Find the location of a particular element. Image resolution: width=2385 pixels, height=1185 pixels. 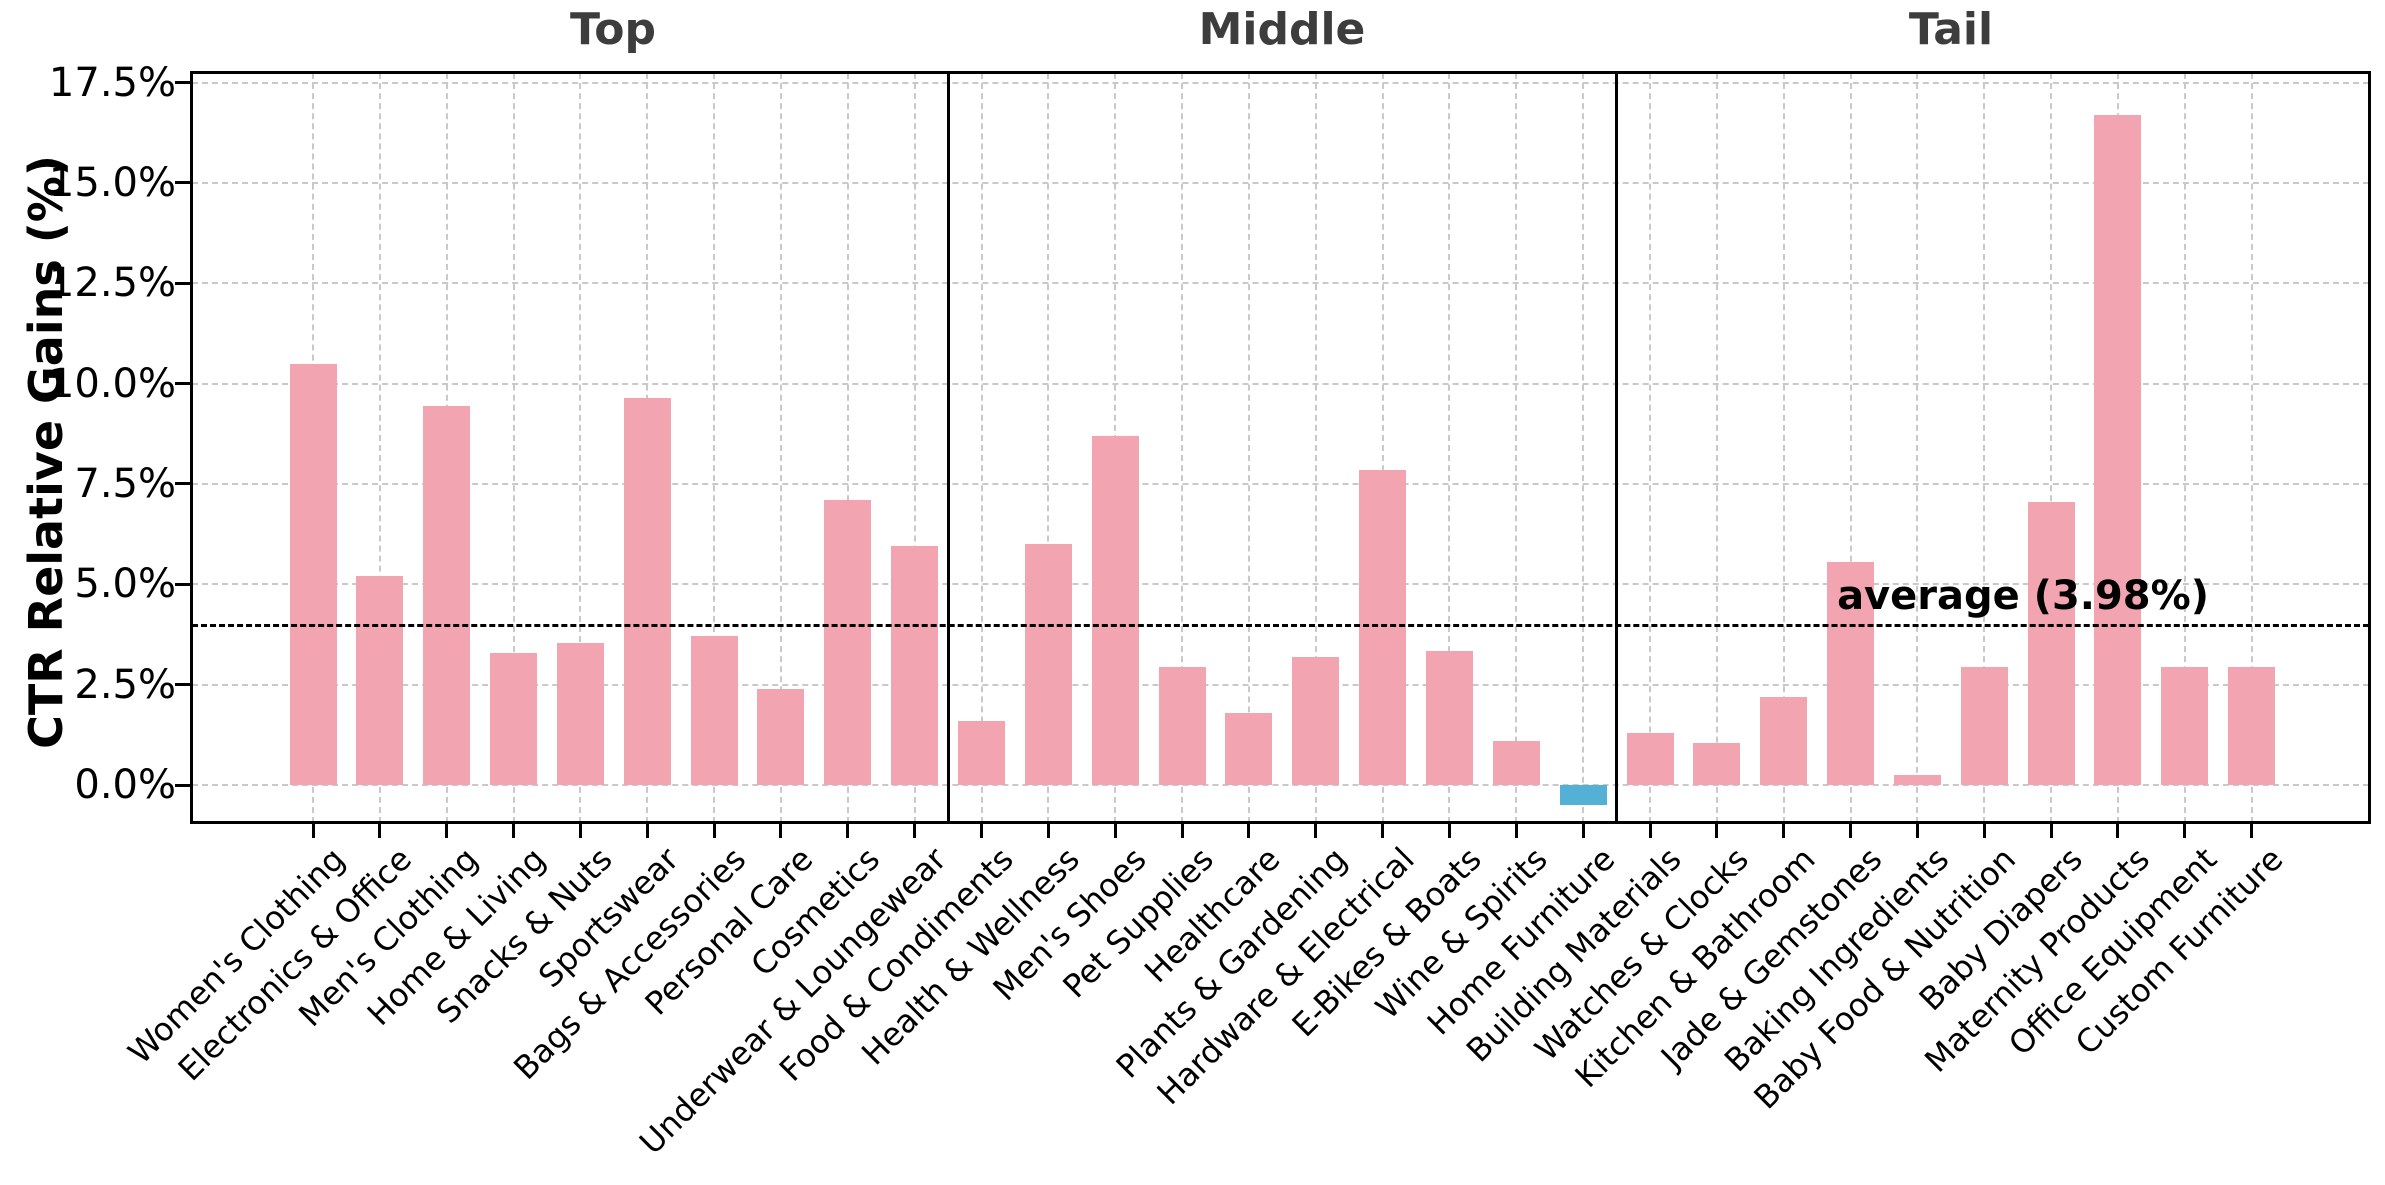

plot-spine-right is located at coordinates (2369, 447).